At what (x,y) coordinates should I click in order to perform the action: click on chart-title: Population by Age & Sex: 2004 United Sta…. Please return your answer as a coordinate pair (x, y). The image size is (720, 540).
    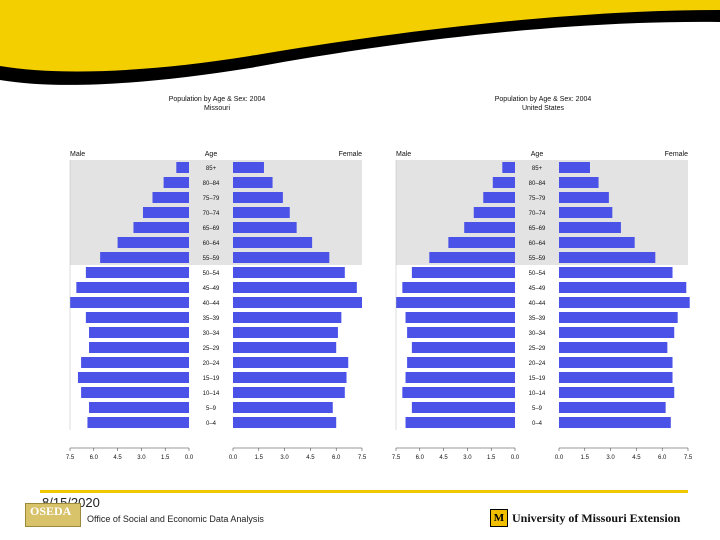
    Looking at the image, I should click on (543, 104).